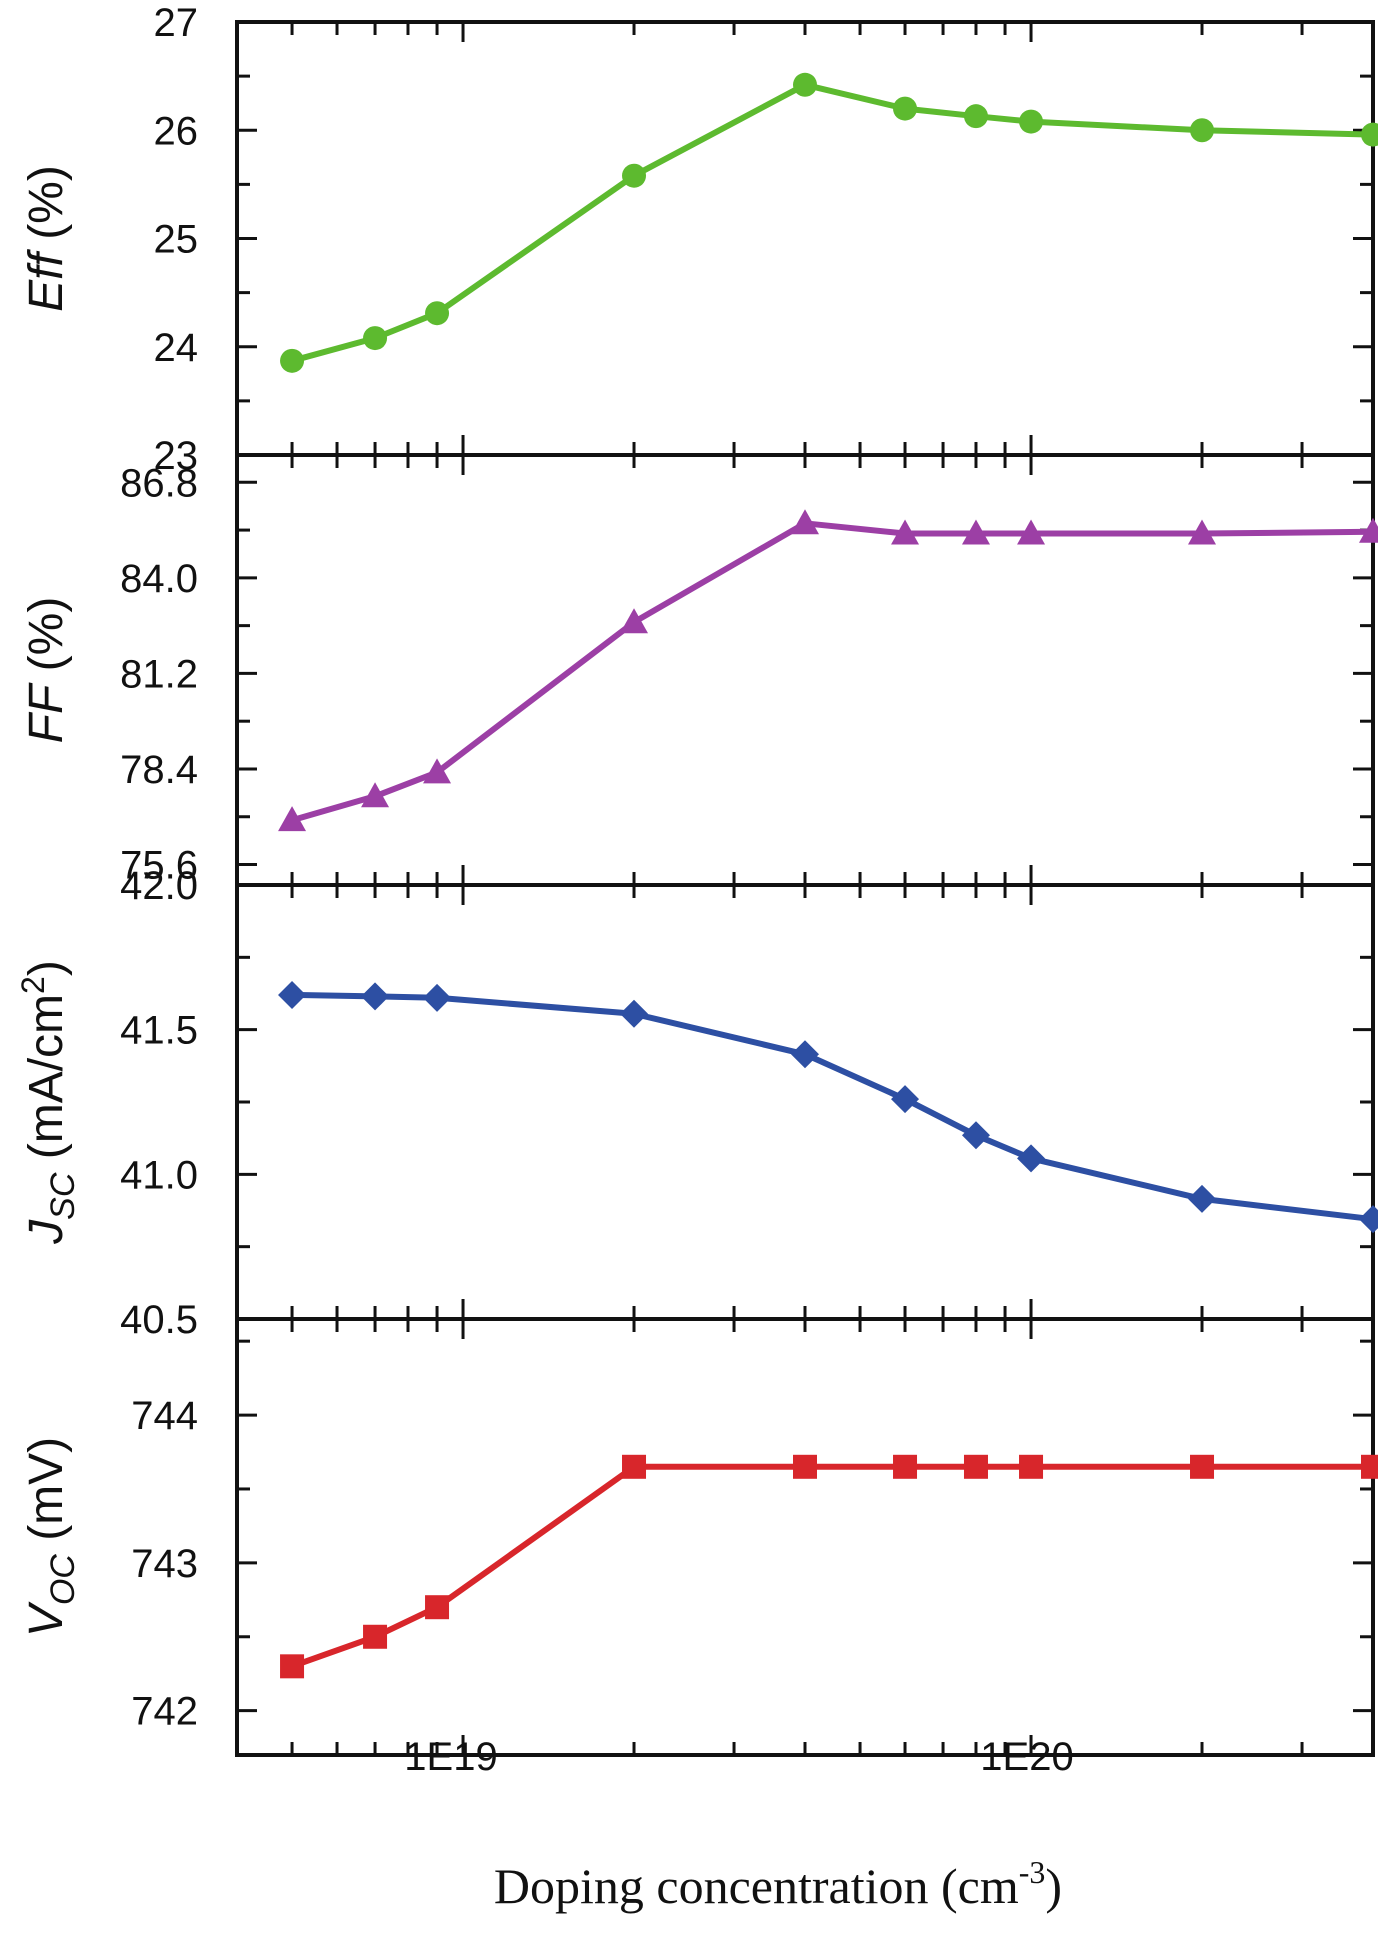 The image size is (1378, 1935). I want to click on y-axis-title-sub-voc: OC, so click(63, 1579).